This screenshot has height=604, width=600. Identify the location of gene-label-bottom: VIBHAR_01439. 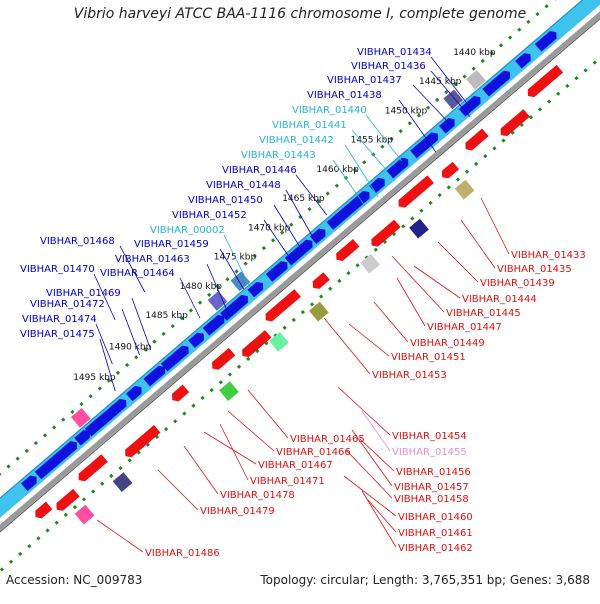
(517, 283).